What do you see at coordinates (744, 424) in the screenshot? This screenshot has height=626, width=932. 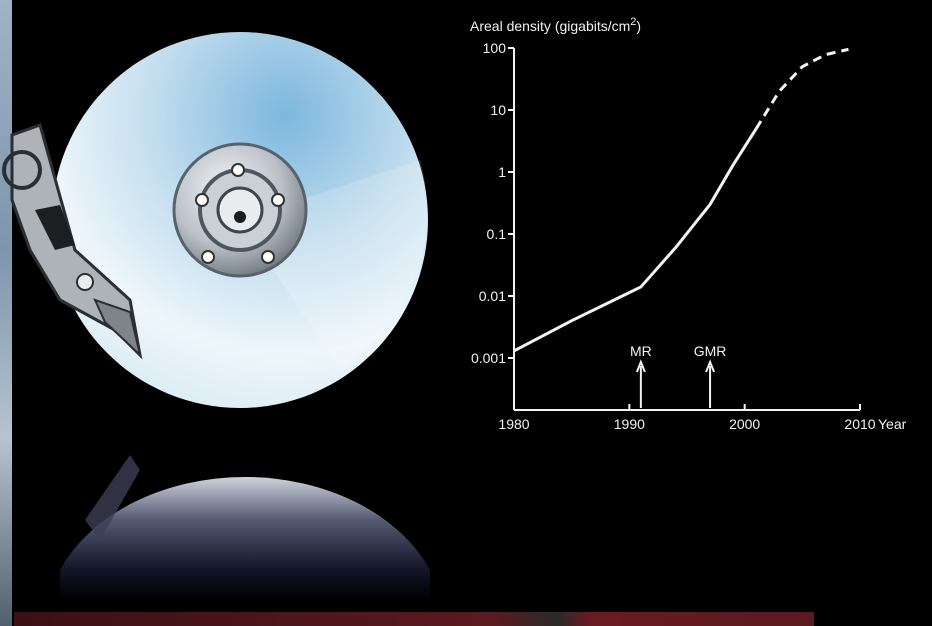 I see `x-tick-label: 2000` at bounding box center [744, 424].